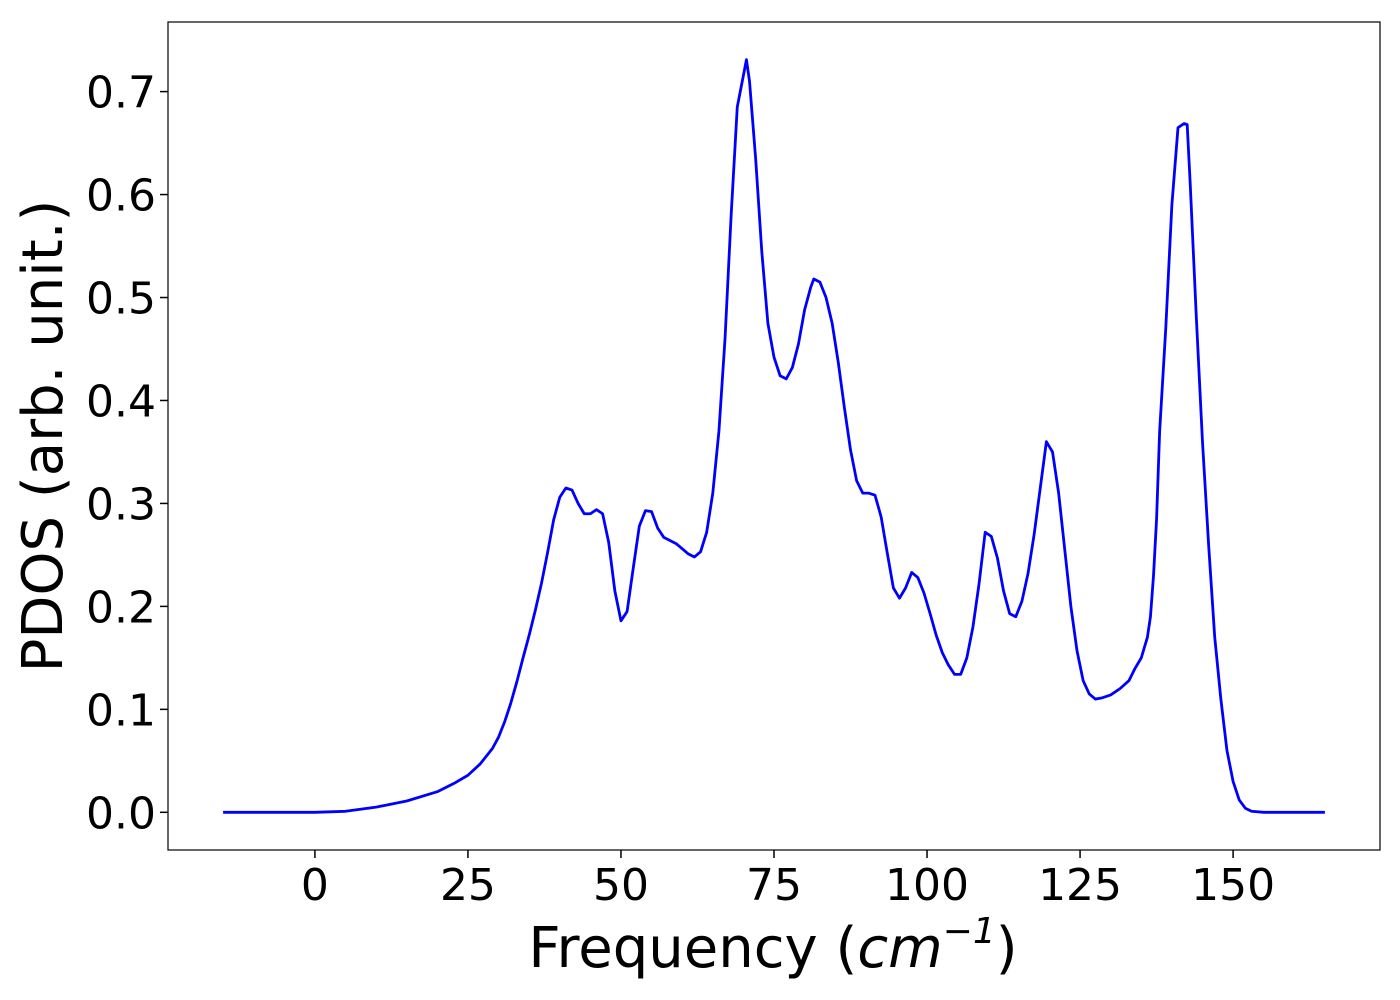  Describe the element at coordinates (1233, 885) in the screenshot. I see `x-tick-label: 150` at that location.